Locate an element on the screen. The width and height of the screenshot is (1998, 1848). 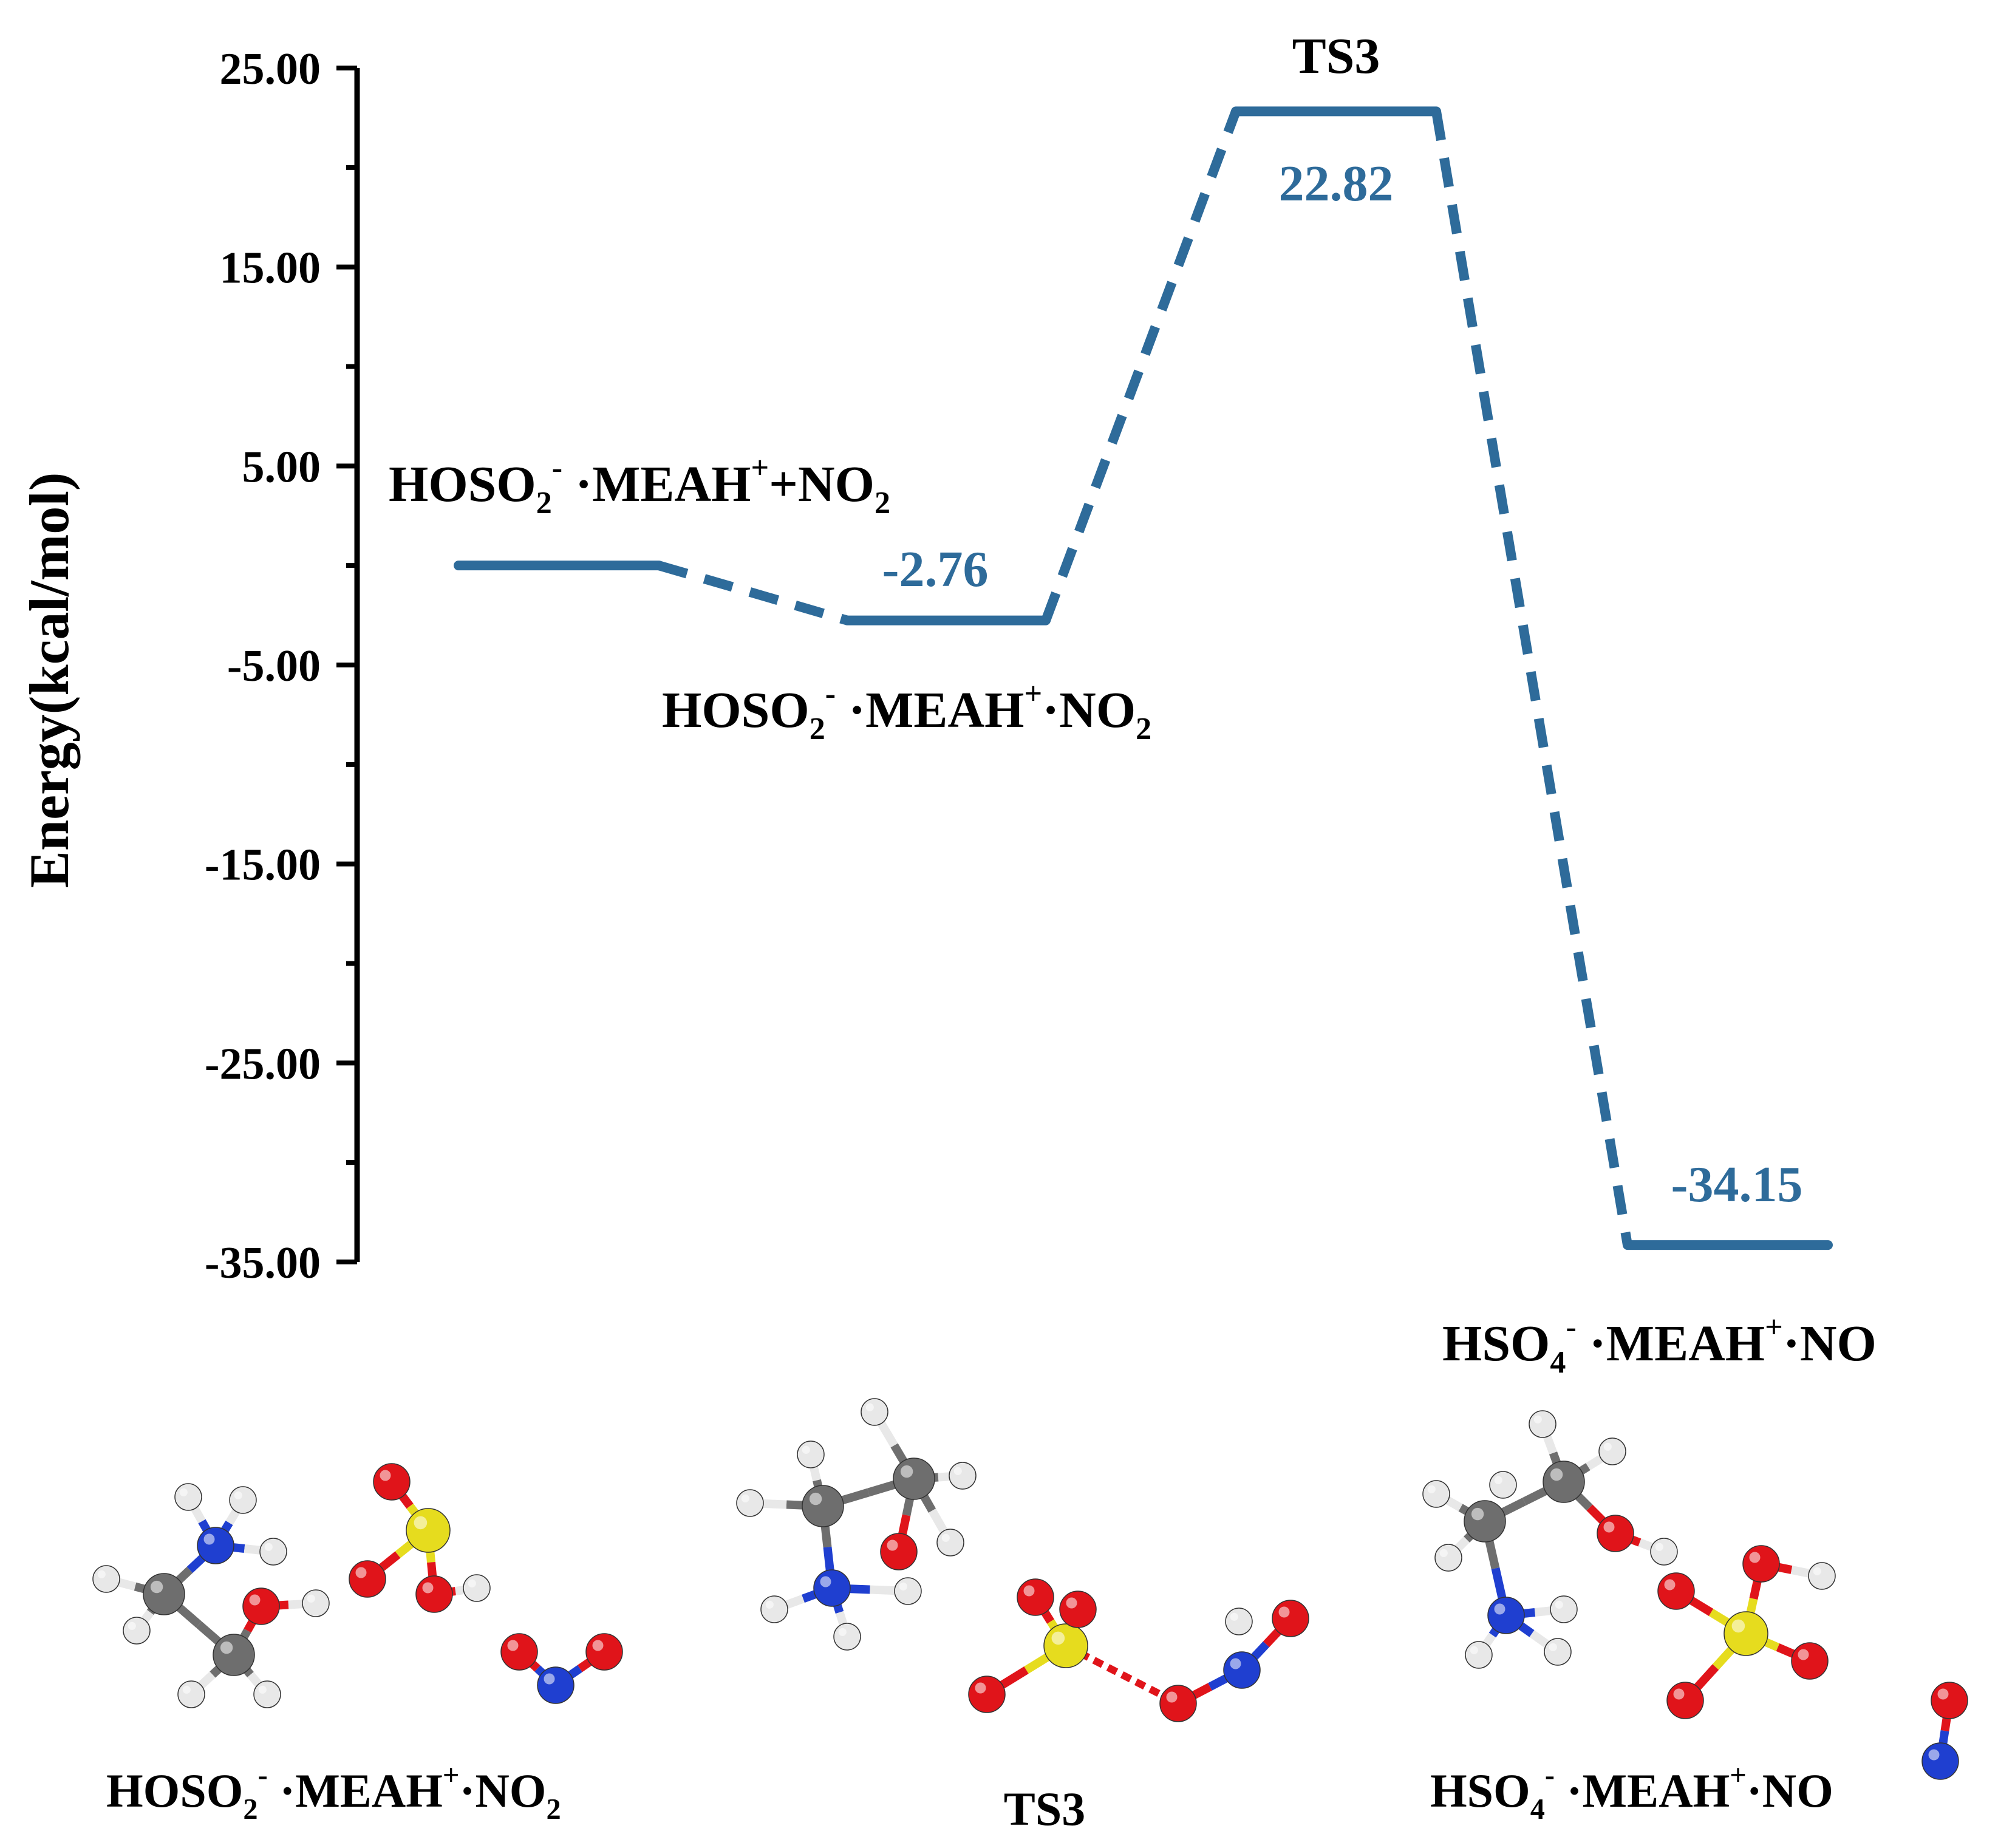
value-label-product: -34.15 is located at coordinates (1737, 1185).